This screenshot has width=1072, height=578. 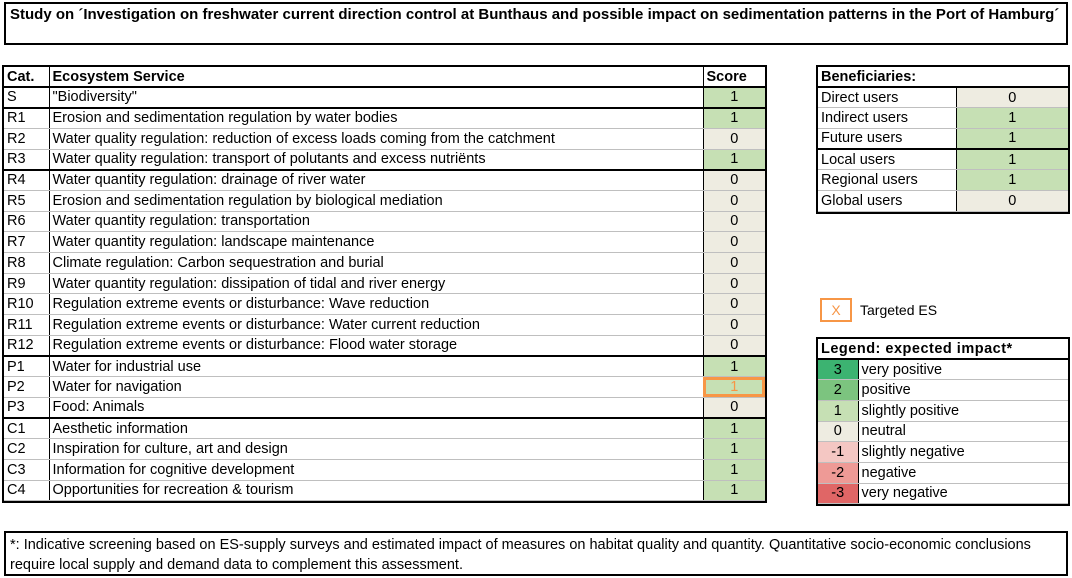 I want to click on legend-value: 1, so click(x=838, y=411).